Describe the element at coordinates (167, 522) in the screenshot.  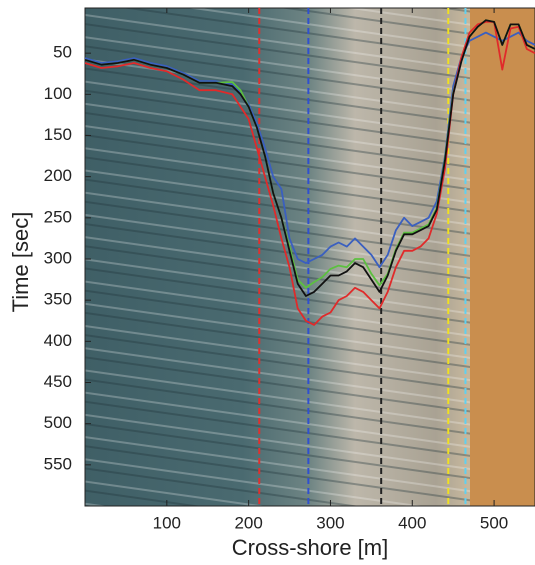
I see `x-tick-label: 100` at that location.